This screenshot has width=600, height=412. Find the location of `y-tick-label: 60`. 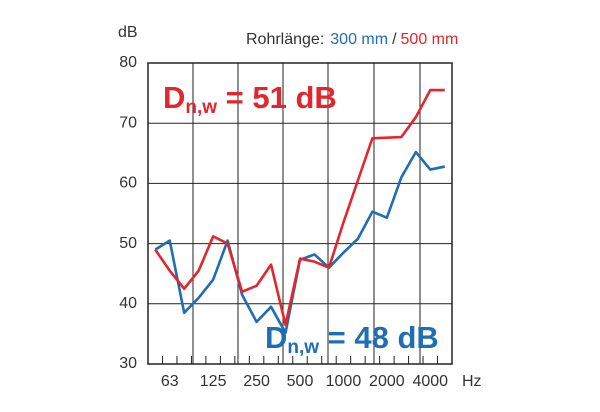

y-tick-label: 60 is located at coordinates (128, 183).